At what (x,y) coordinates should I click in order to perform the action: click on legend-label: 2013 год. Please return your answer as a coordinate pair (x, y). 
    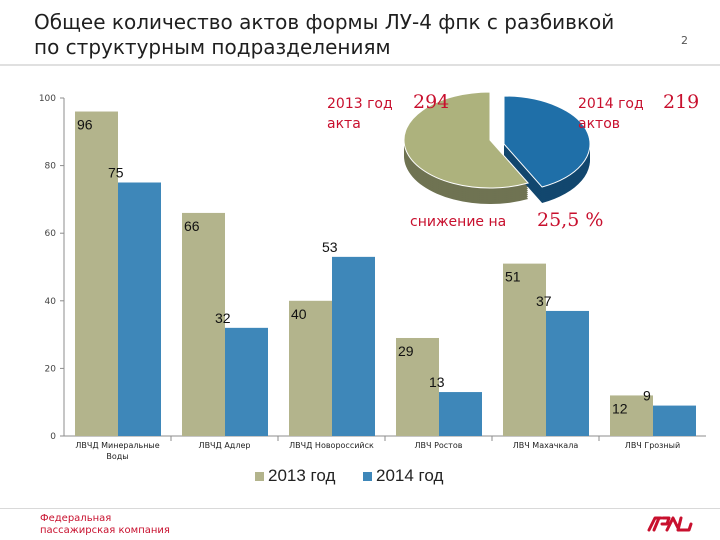
    Looking at the image, I should click on (301, 475).